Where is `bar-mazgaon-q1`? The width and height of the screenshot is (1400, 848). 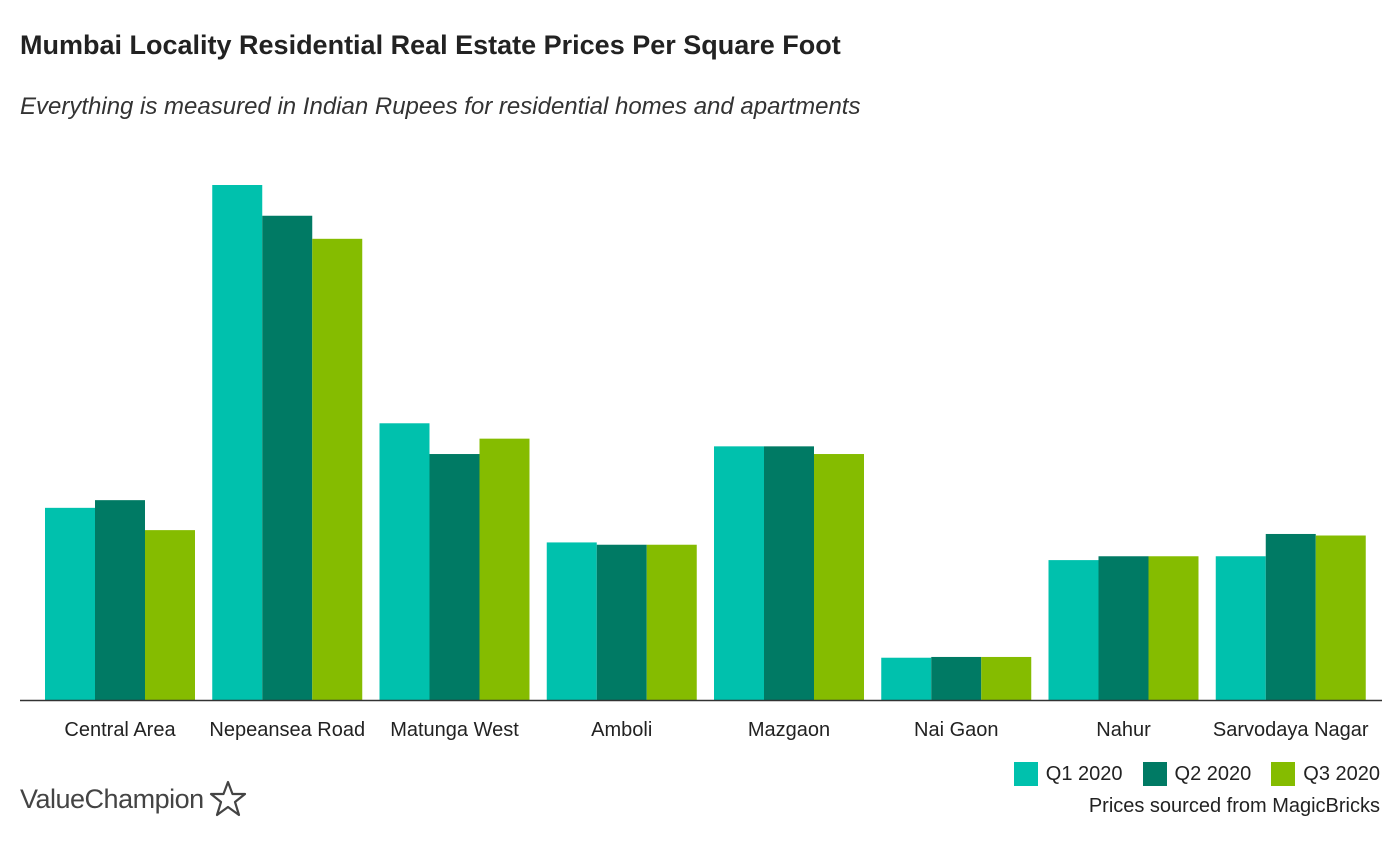 bar-mazgaon-q1 is located at coordinates (739, 573).